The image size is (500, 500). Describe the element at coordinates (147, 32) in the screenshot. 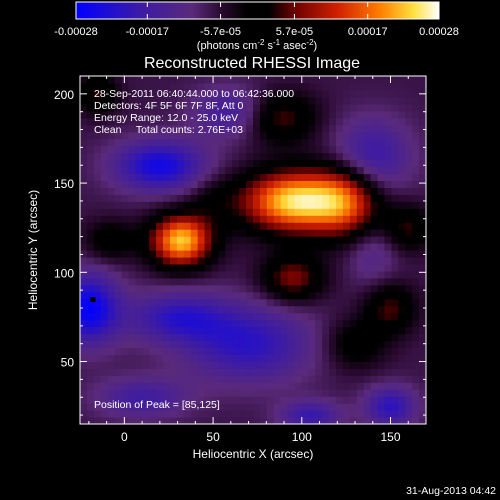

I see `colorbar-tick-label: -0.00017` at that location.